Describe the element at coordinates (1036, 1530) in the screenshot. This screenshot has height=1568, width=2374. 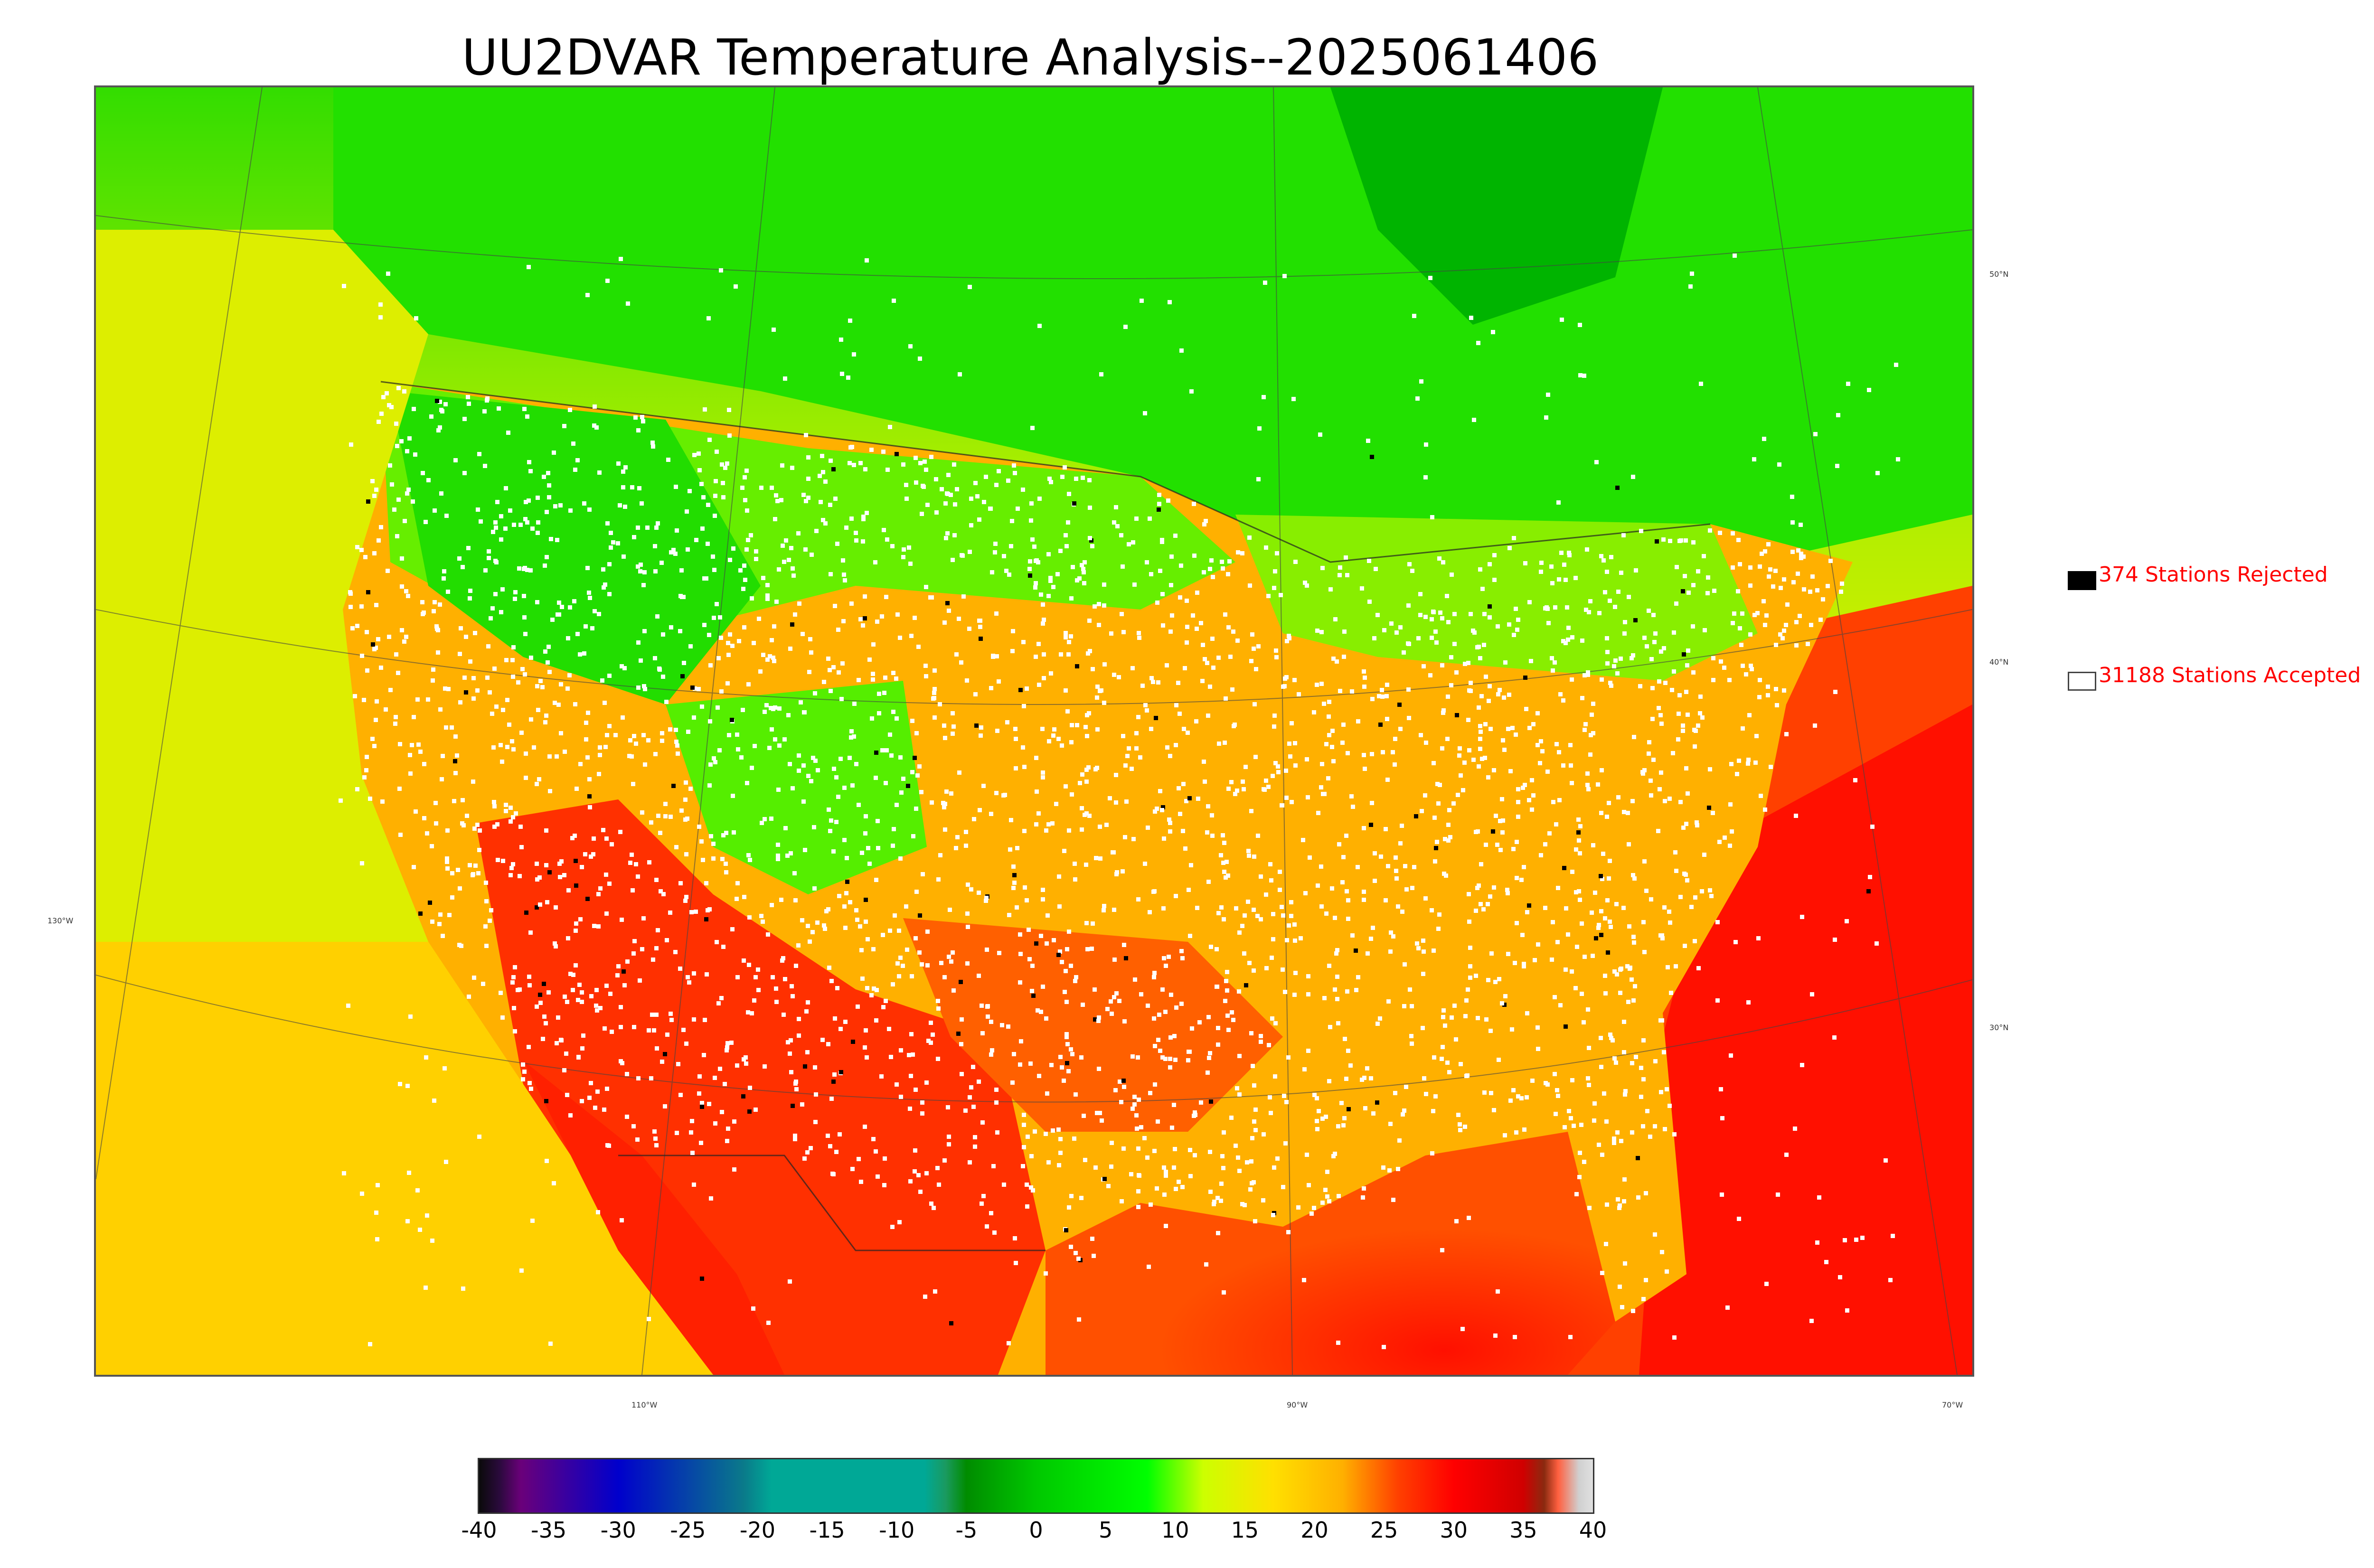
I see `colorbar-tick-label: 0` at that location.